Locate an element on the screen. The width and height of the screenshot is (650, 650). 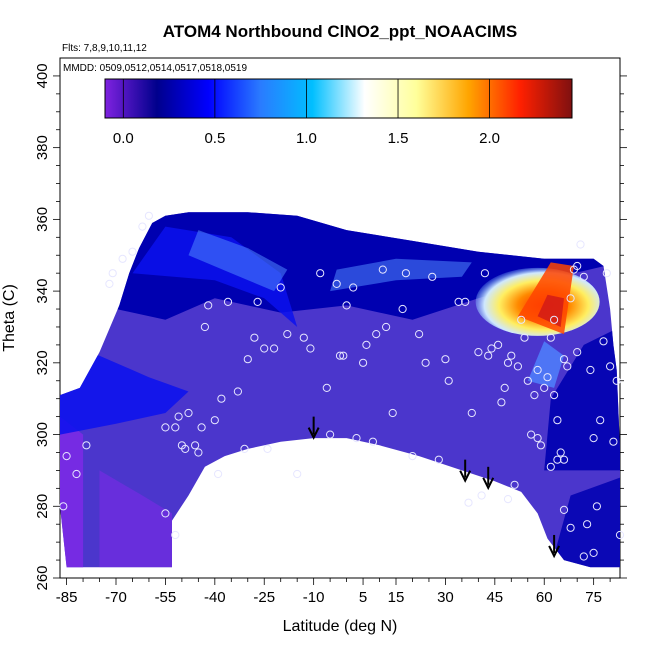
colorbar-ticks: 0.0 0.5 1.0 1.5 2.0 is located at coordinates (306, 113).